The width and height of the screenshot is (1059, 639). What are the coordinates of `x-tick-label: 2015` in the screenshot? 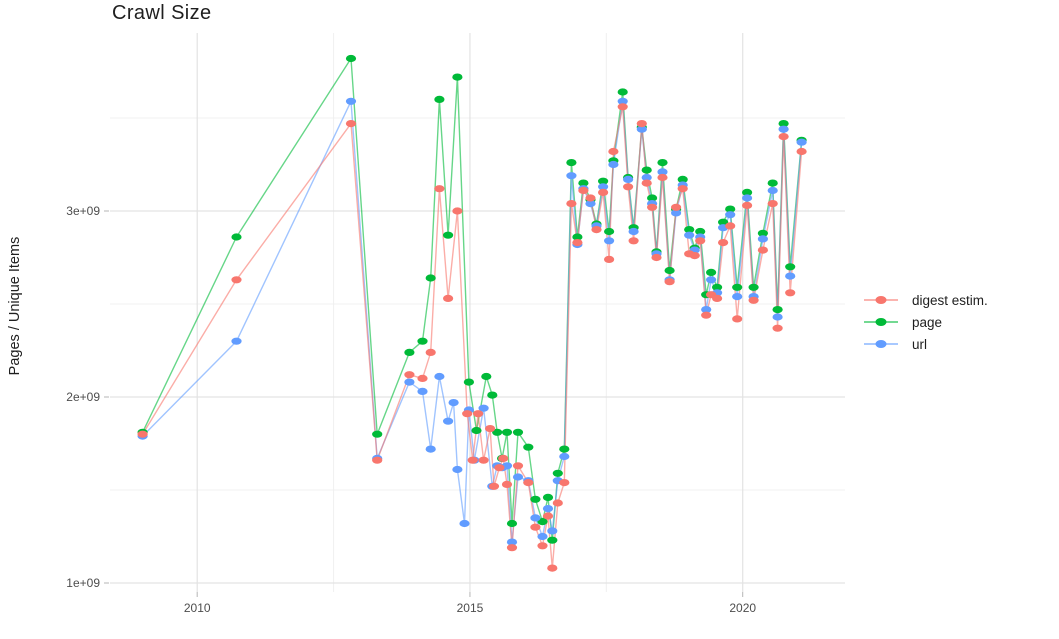 It's located at (470, 608).